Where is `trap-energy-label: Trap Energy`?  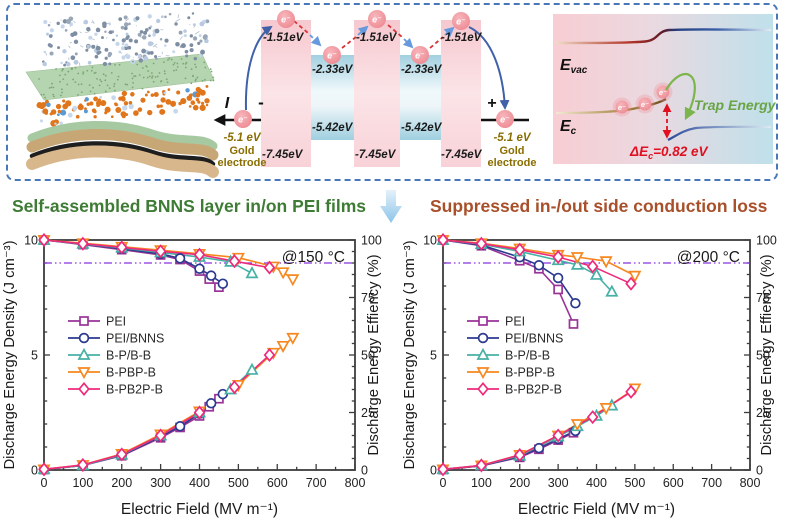
trap-energy-label: Trap Energy is located at coordinates (735, 105).